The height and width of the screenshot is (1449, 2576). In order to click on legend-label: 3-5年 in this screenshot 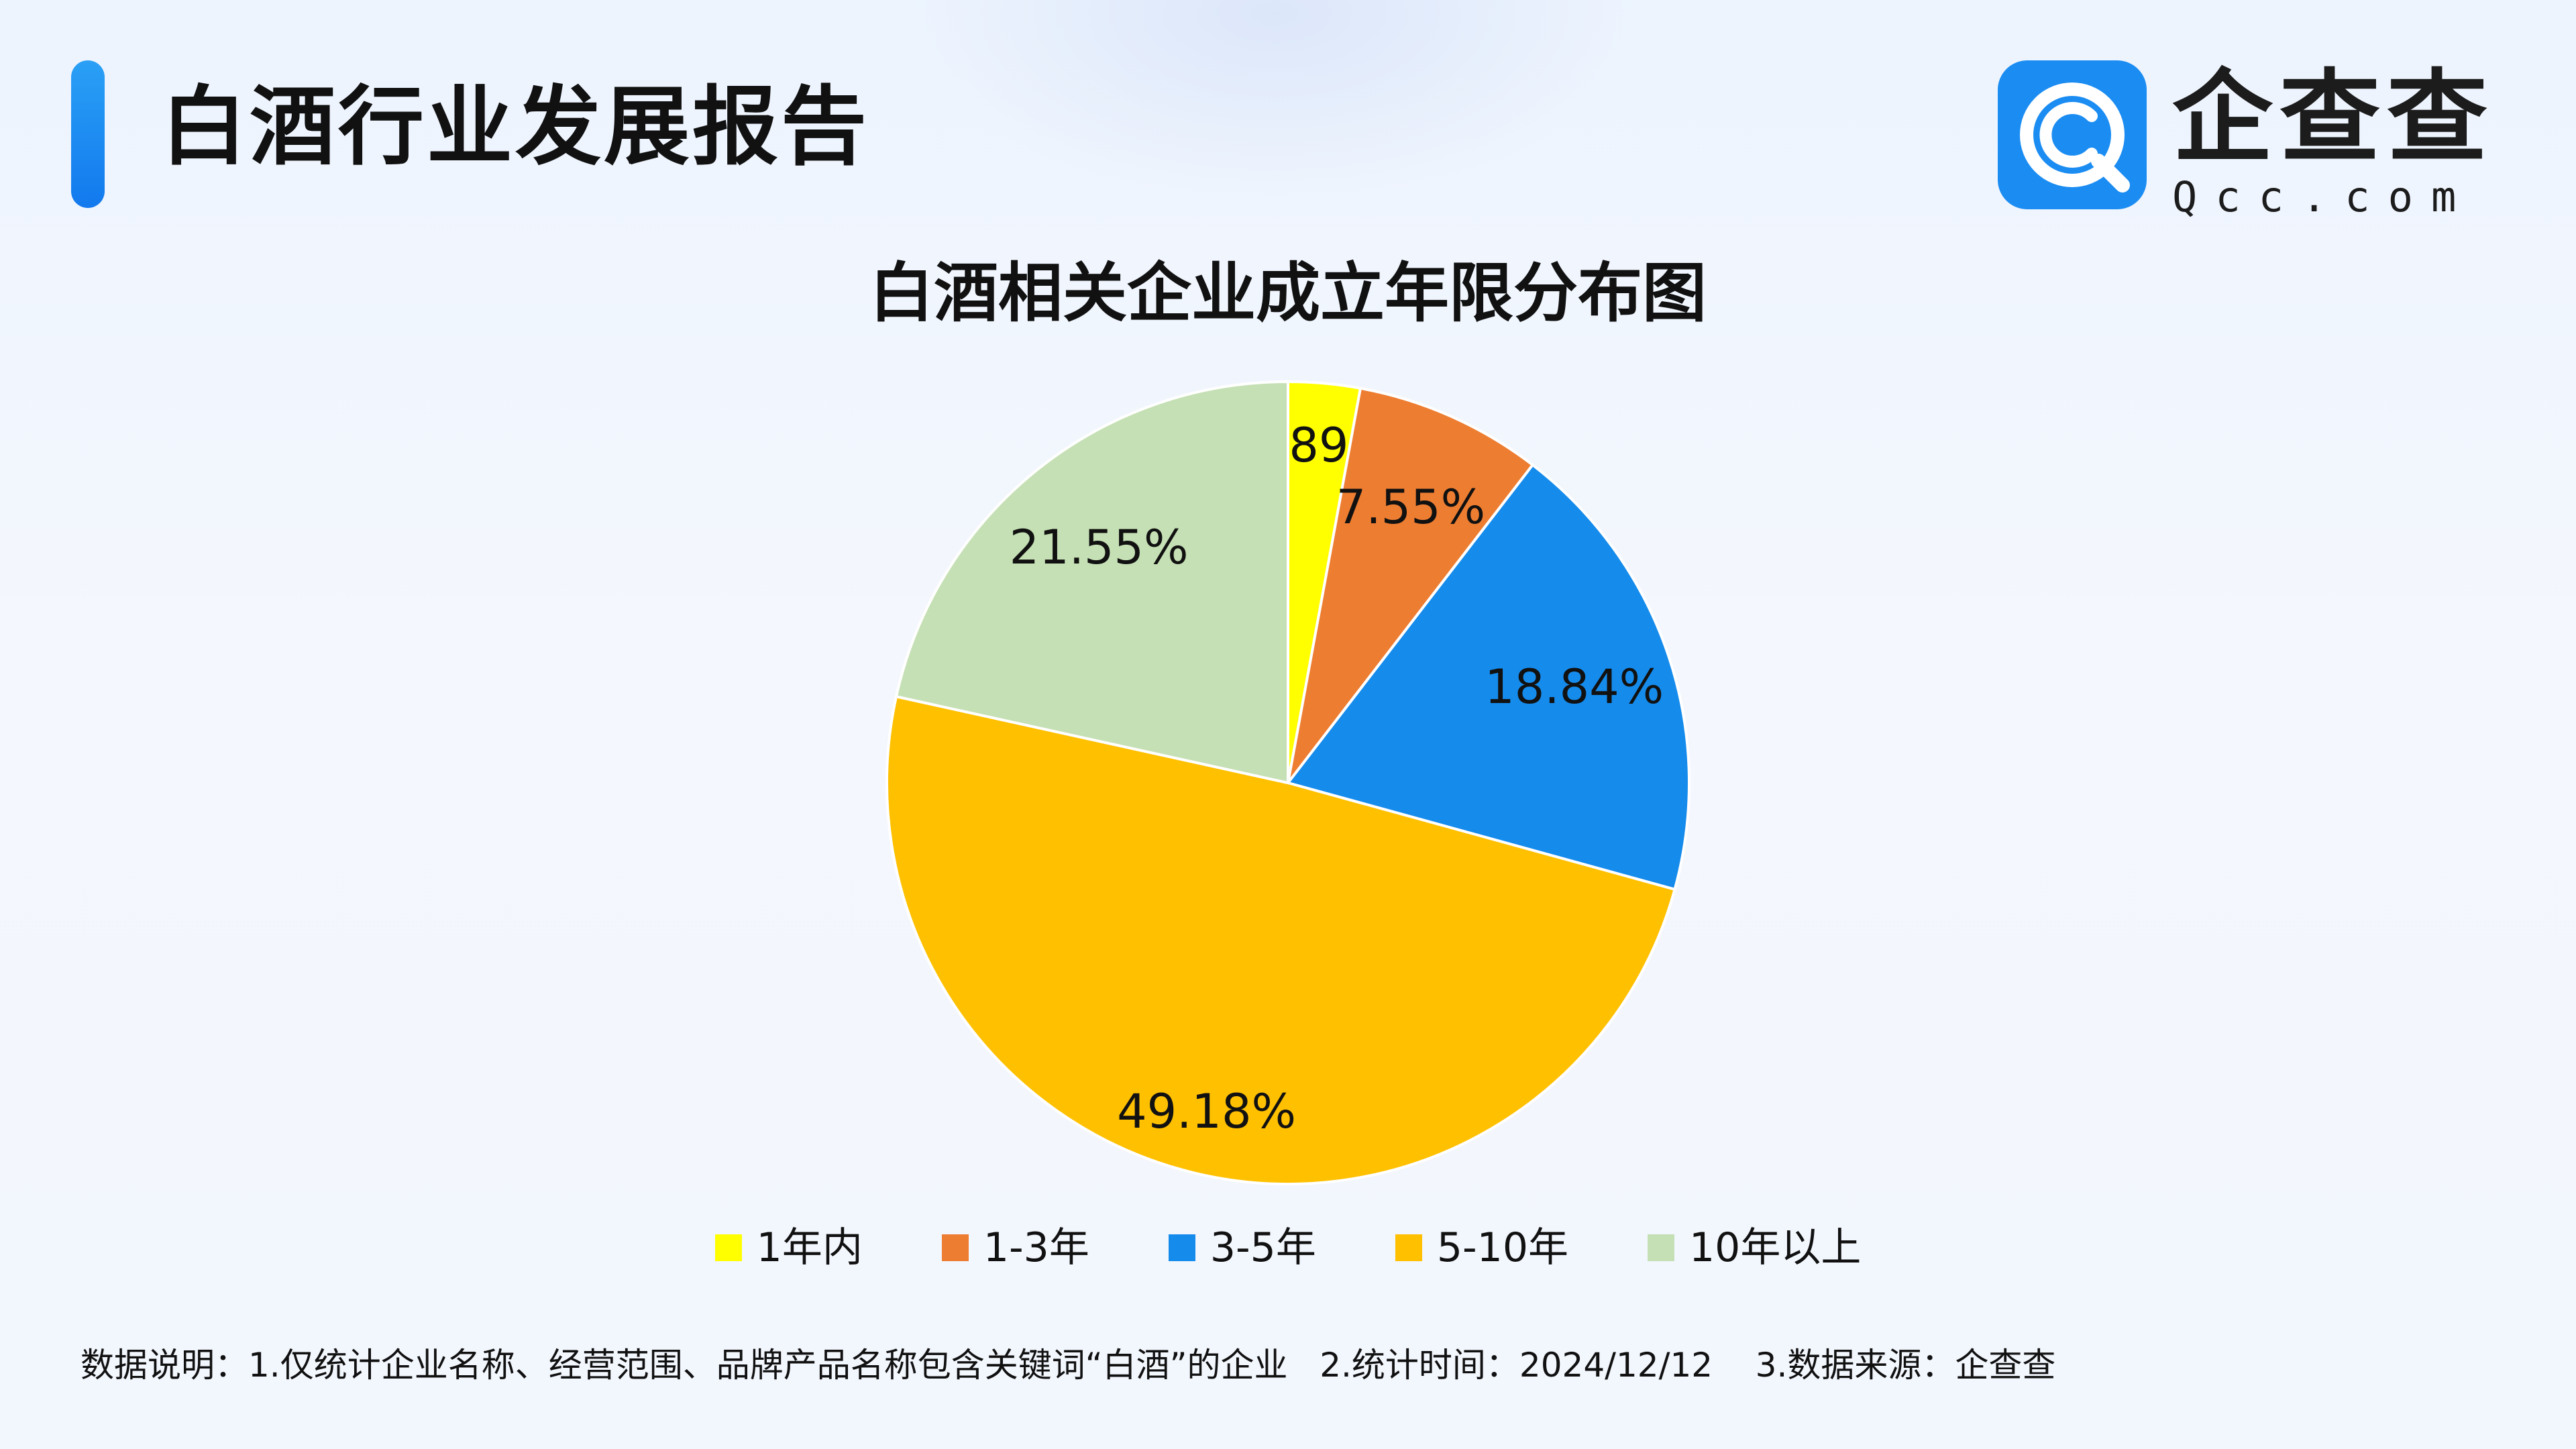, I will do `click(1263, 1247)`.